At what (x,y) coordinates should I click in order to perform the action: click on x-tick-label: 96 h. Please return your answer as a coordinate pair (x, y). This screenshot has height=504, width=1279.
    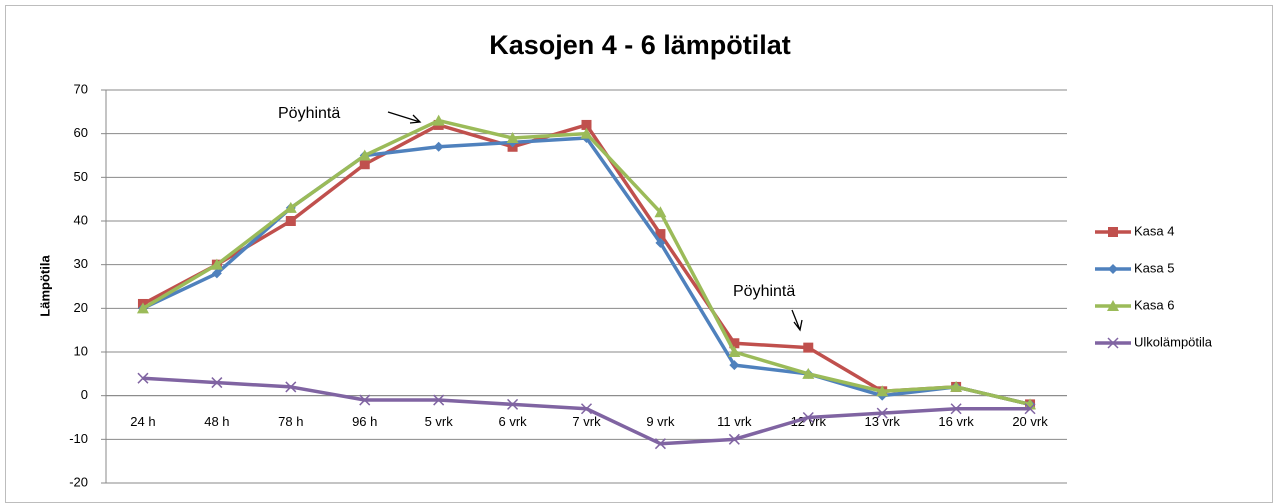
    Looking at the image, I should click on (364, 421).